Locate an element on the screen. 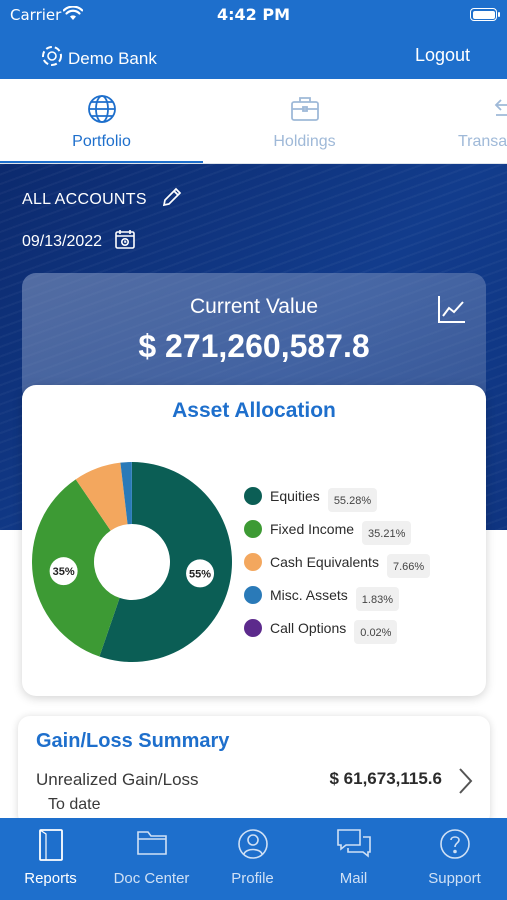  tab-label: Holdings is located at coordinates (304, 141).